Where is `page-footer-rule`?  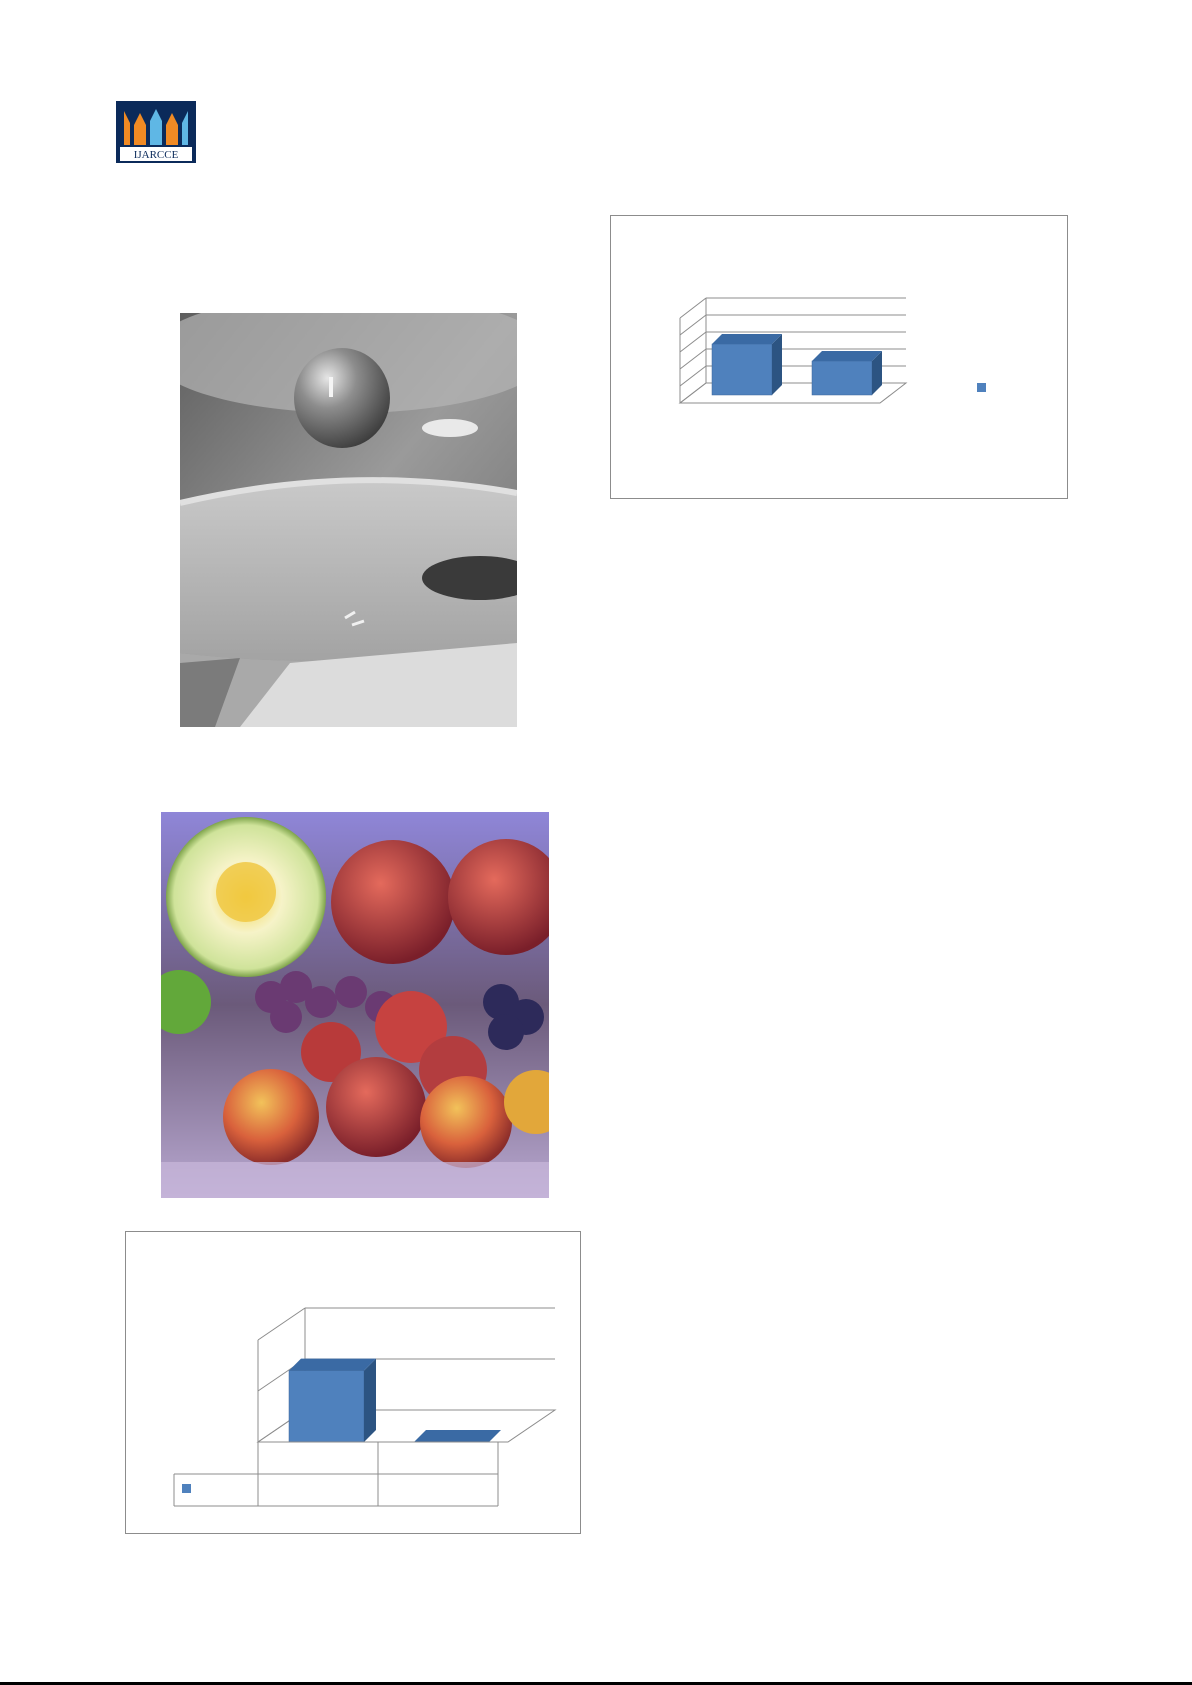
page-footer-rule is located at coordinates (596, 1683).